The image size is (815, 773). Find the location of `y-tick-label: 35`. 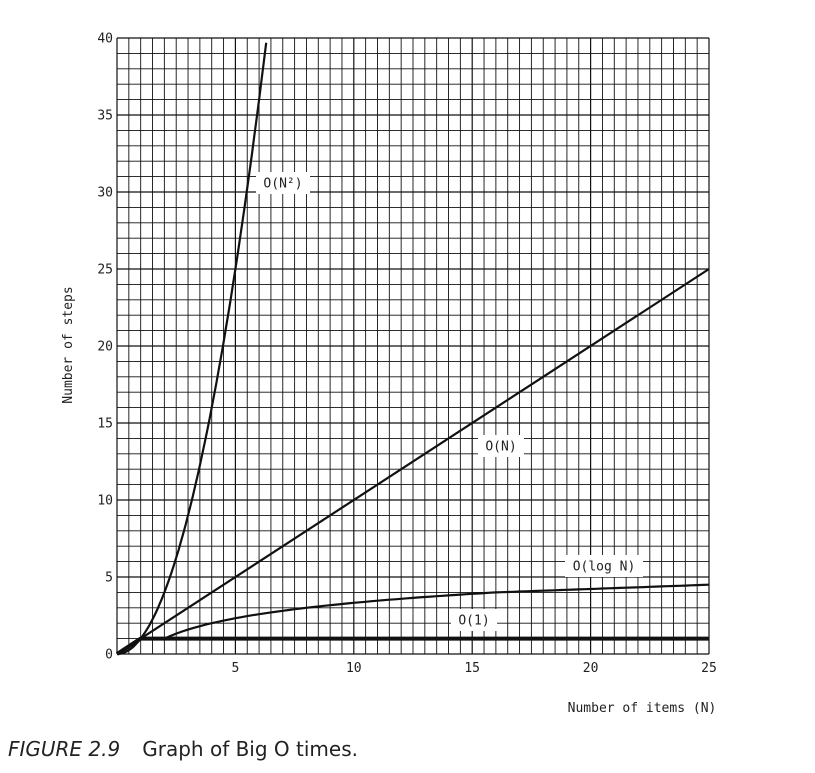

y-tick-label: 35 is located at coordinates (105, 116).